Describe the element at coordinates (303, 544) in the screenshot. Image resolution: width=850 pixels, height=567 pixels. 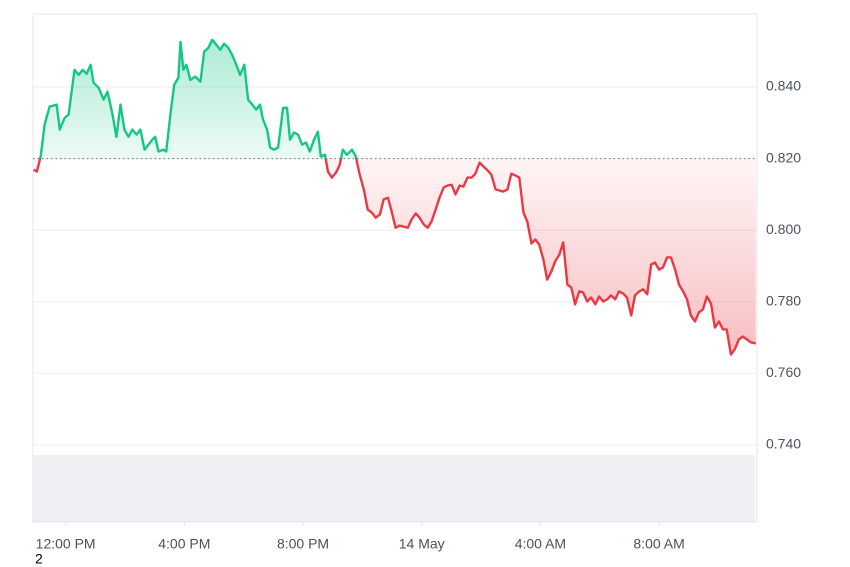
I see `x-tick-label: 8:00 PM` at that location.